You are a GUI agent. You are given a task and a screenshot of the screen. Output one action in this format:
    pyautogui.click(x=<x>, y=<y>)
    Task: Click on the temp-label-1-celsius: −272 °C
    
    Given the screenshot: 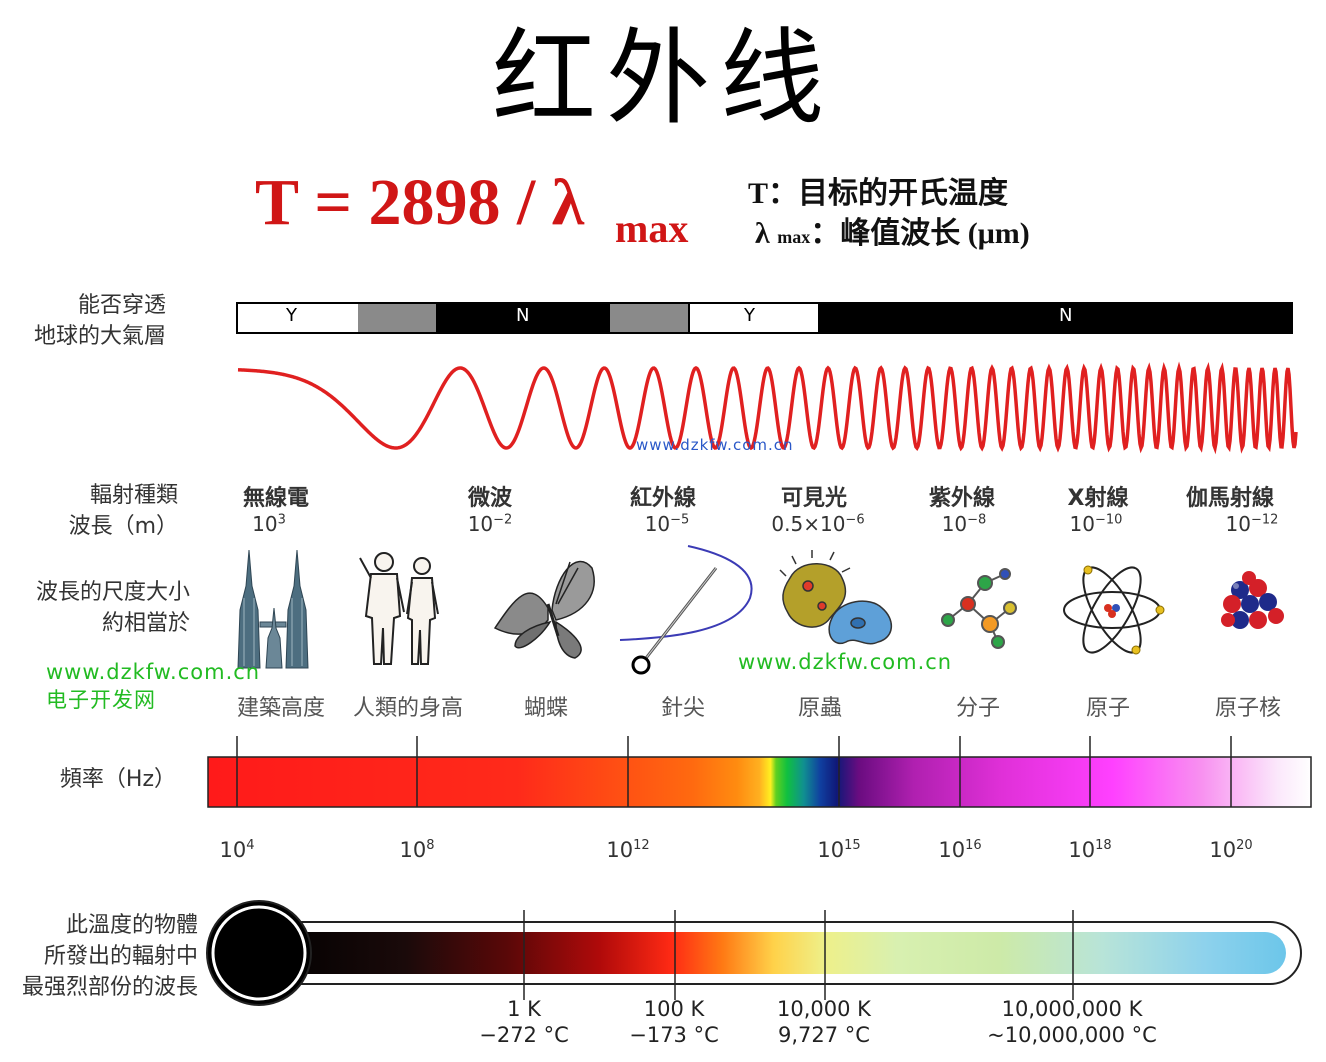 What is the action you would take?
    pyautogui.click(x=524, y=1035)
    